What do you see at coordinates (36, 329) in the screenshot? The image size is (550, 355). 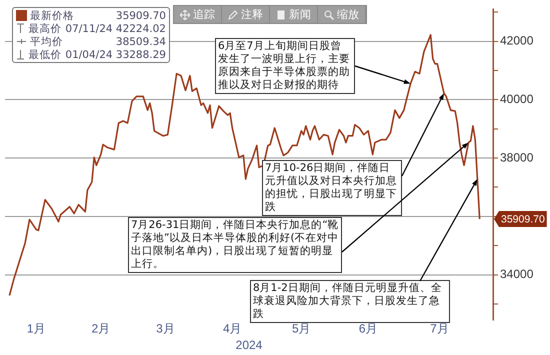 I see `x-tick-label: 1月` at bounding box center [36, 329].